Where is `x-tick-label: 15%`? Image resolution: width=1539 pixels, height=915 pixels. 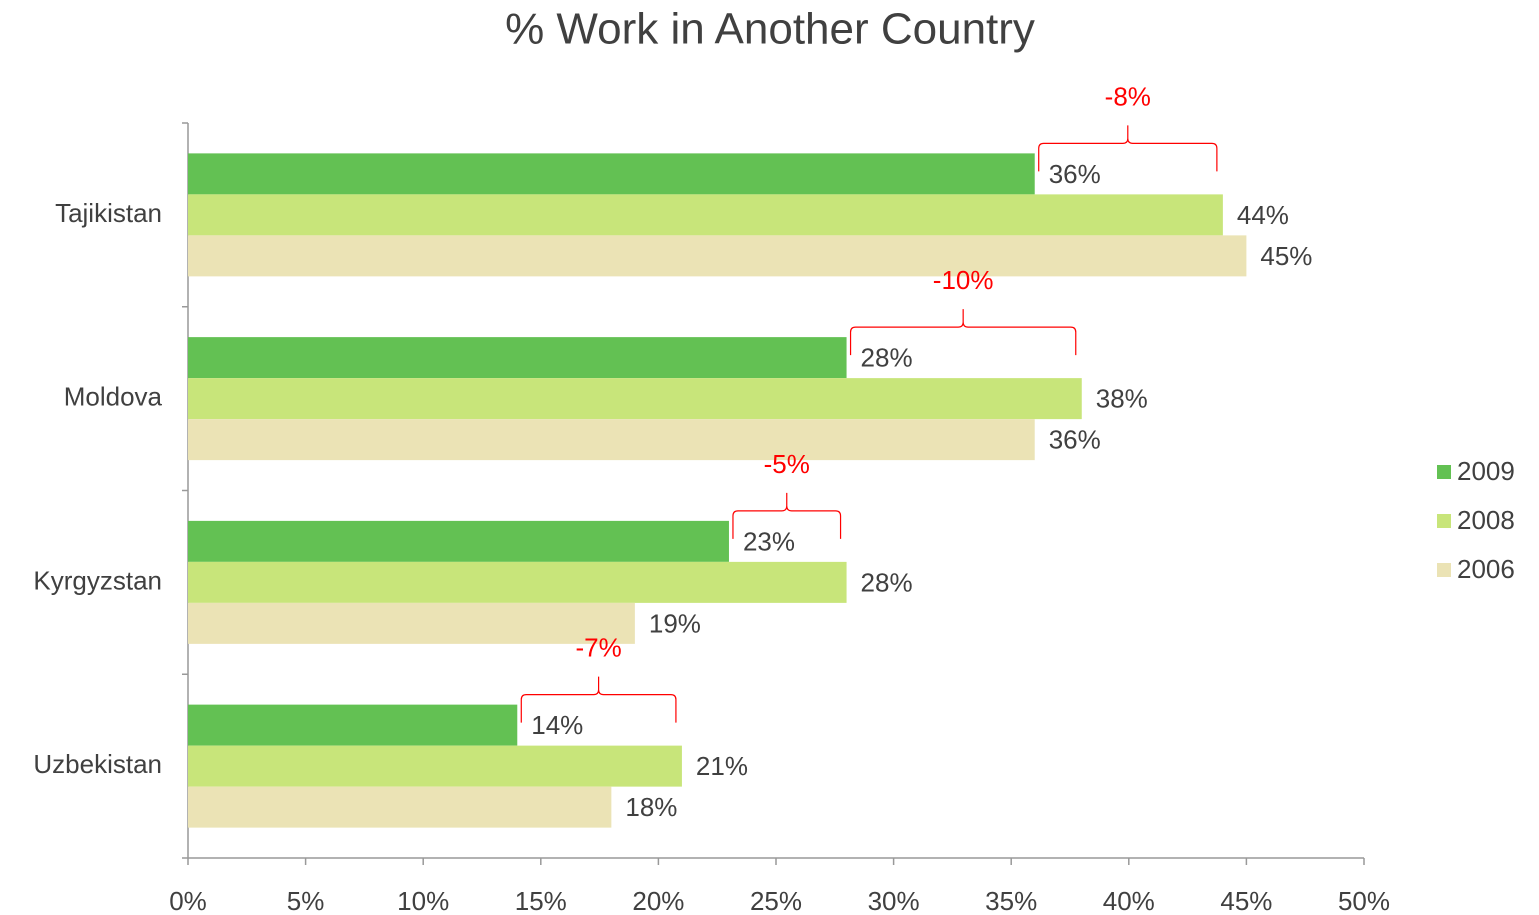
x-tick-label: 15% is located at coordinates (541, 900).